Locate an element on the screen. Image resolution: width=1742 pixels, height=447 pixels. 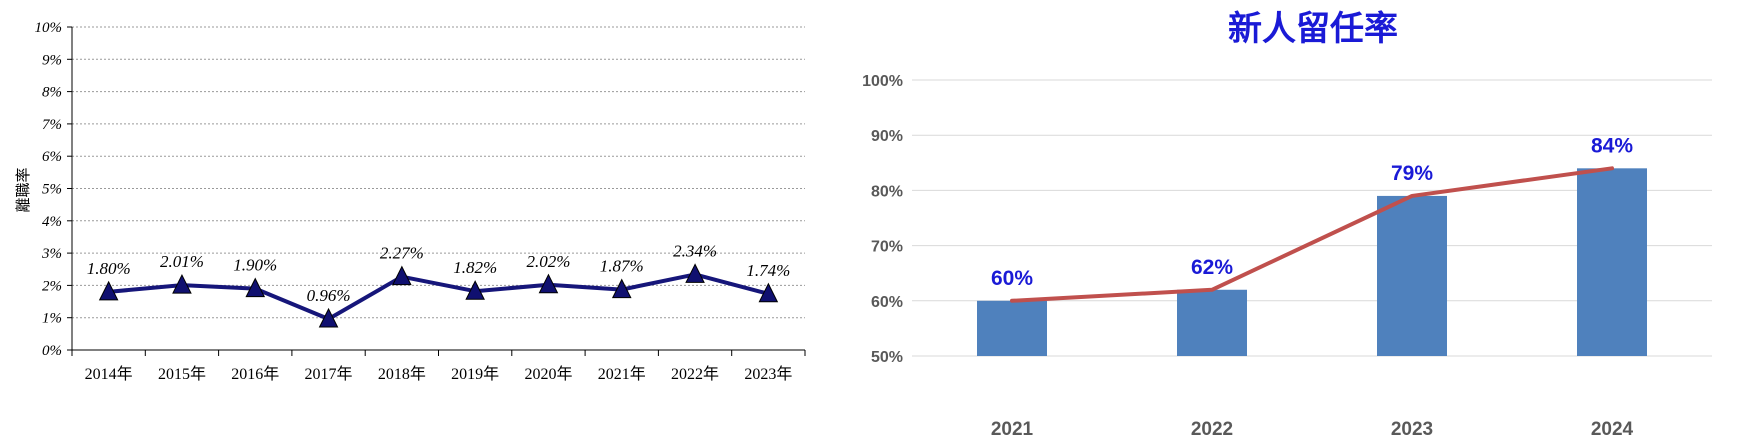
x-tick-label: 2022年 is located at coordinates (695, 374).